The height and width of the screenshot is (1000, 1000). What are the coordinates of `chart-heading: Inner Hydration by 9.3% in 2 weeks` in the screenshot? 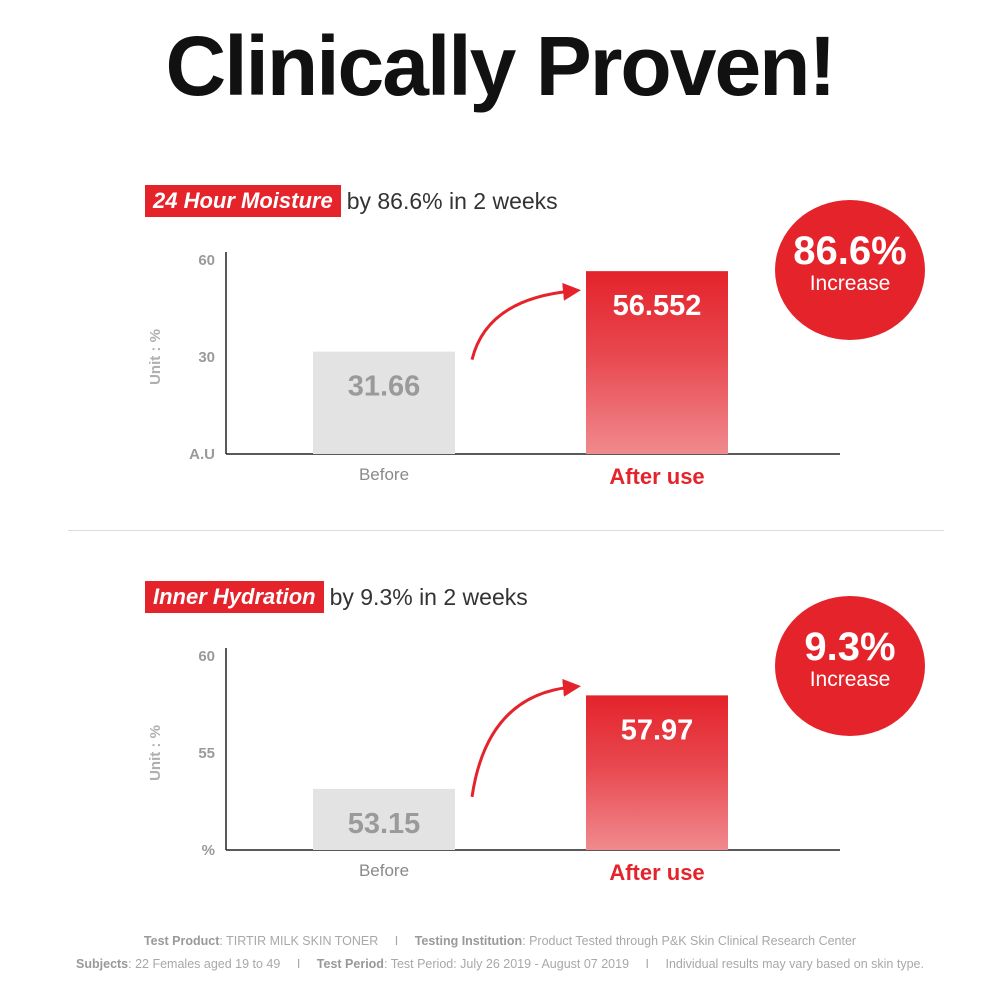 It's located at (336, 597).